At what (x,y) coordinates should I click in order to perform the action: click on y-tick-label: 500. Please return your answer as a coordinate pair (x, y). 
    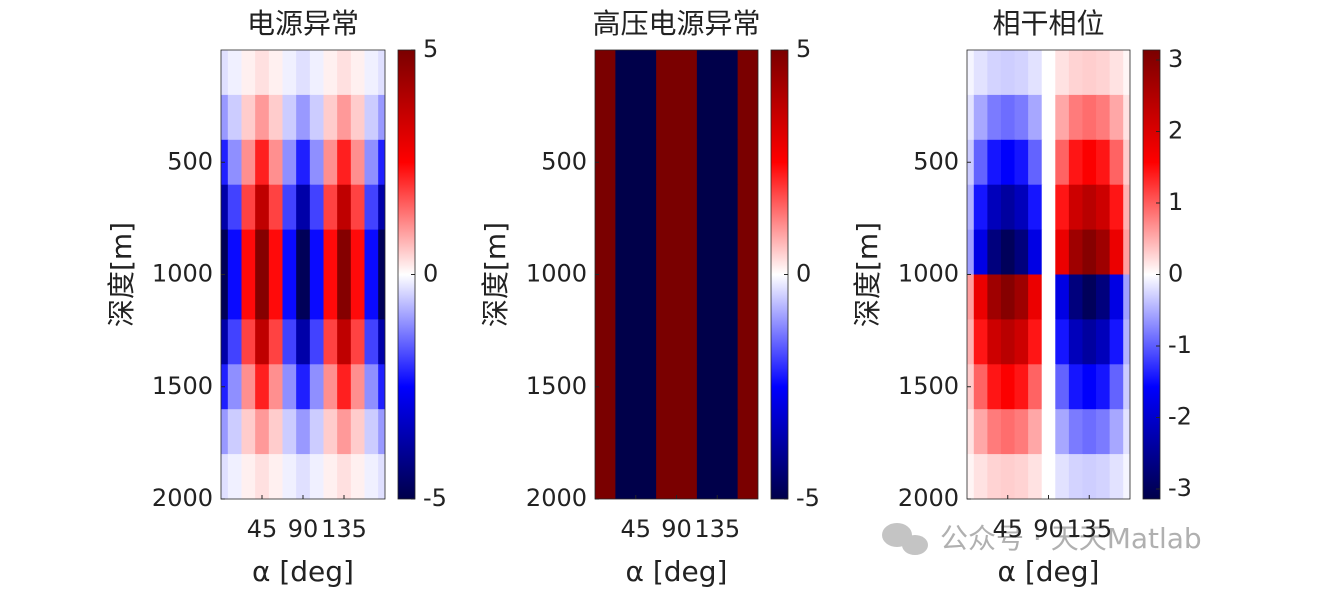
    Looking at the image, I should click on (936, 161).